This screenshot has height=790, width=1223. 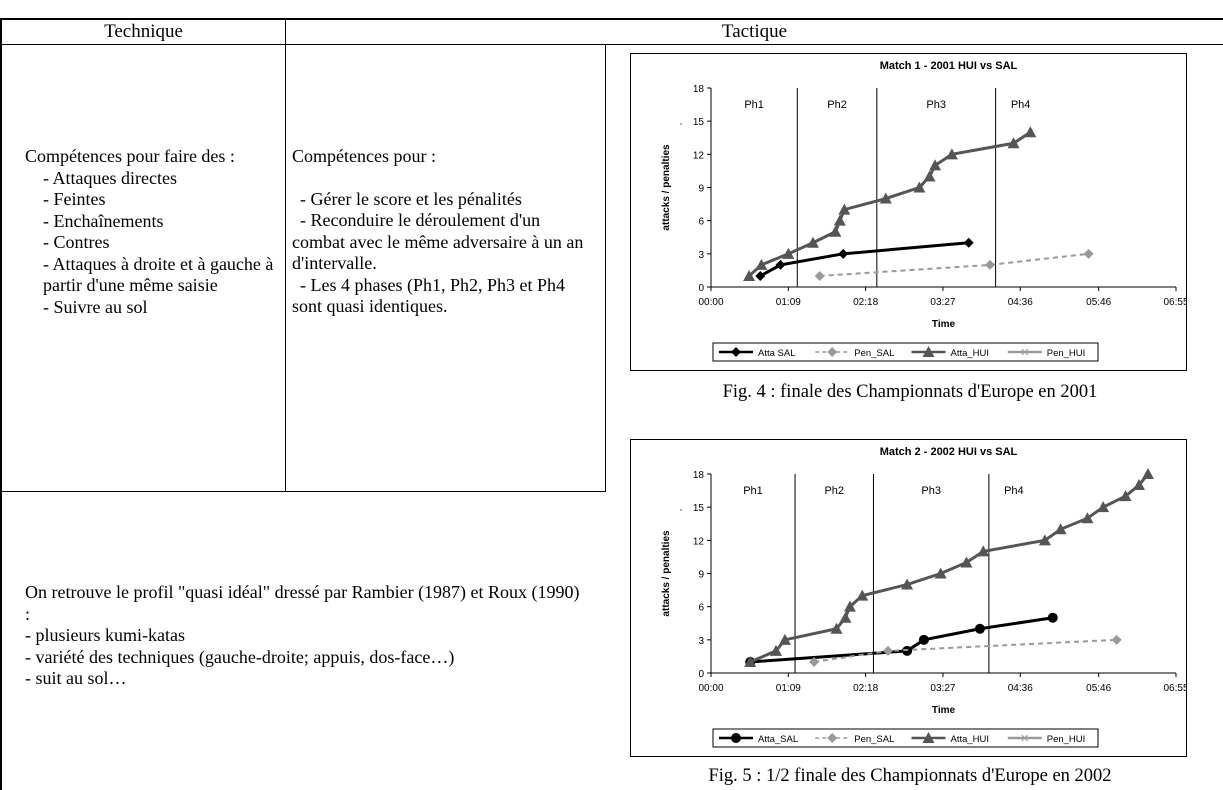 I want to click on header-tactique: Tactique, so click(x=754, y=31).